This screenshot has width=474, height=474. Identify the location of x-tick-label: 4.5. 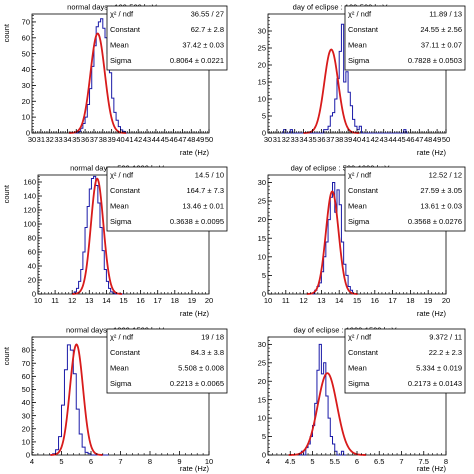
(290, 461).